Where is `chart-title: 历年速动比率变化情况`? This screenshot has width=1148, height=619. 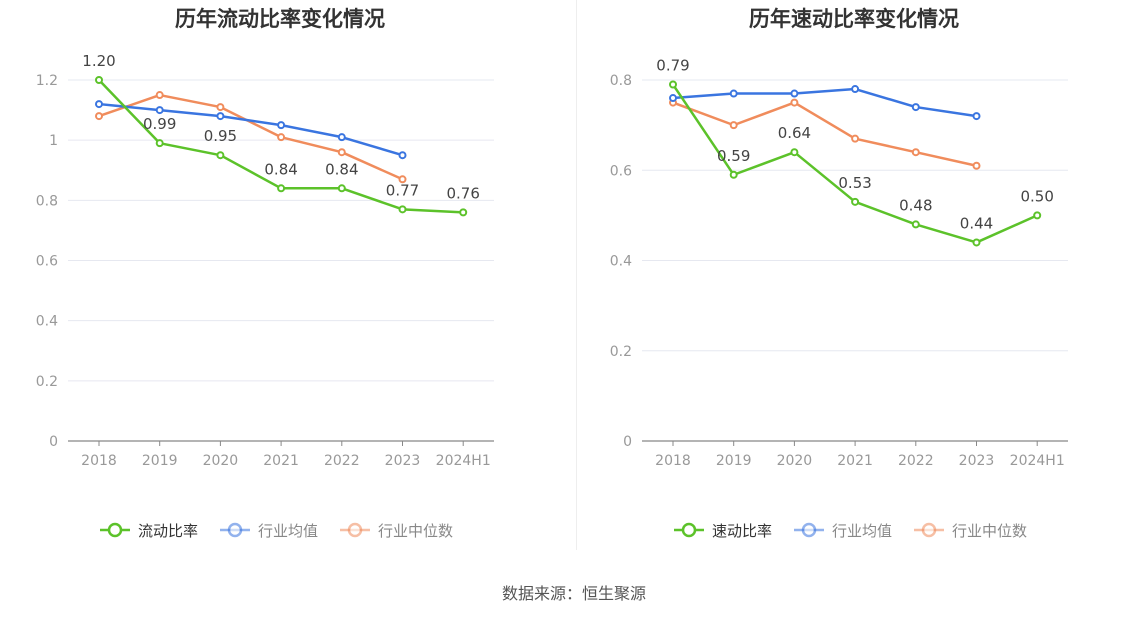
chart-title: 历年速动比率变化情况 is located at coordinates (854, 19).